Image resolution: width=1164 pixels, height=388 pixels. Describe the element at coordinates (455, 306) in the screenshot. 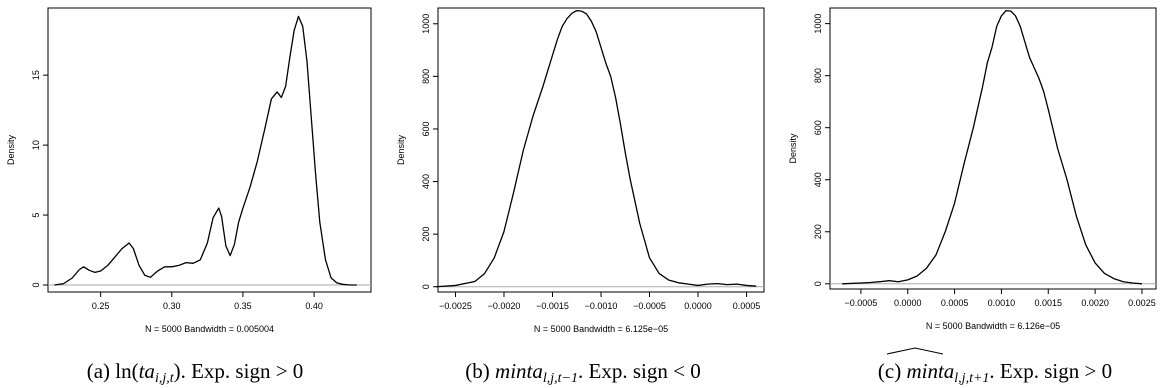

I see `x-tick-label: −0.0025` at that location.